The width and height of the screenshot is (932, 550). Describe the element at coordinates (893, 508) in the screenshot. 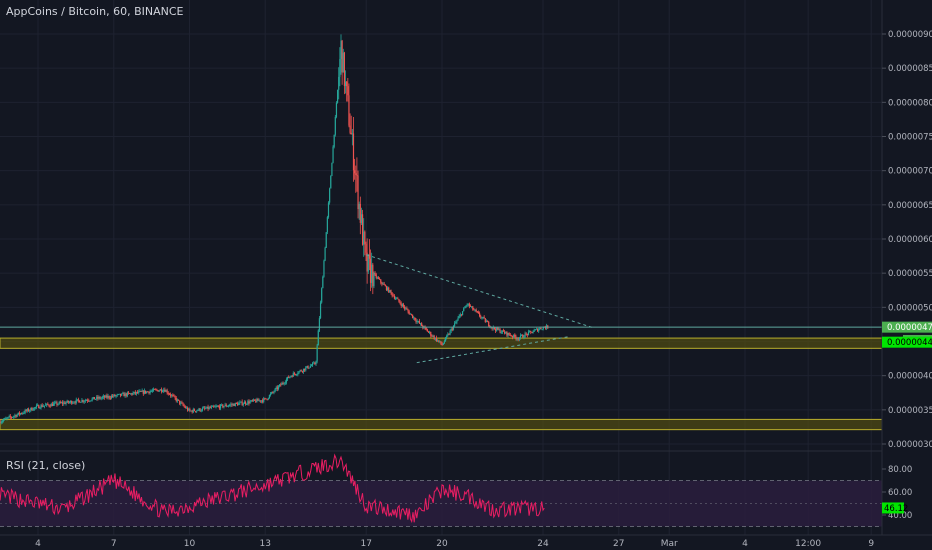

I see `rsi-value-label-bg` at that location.